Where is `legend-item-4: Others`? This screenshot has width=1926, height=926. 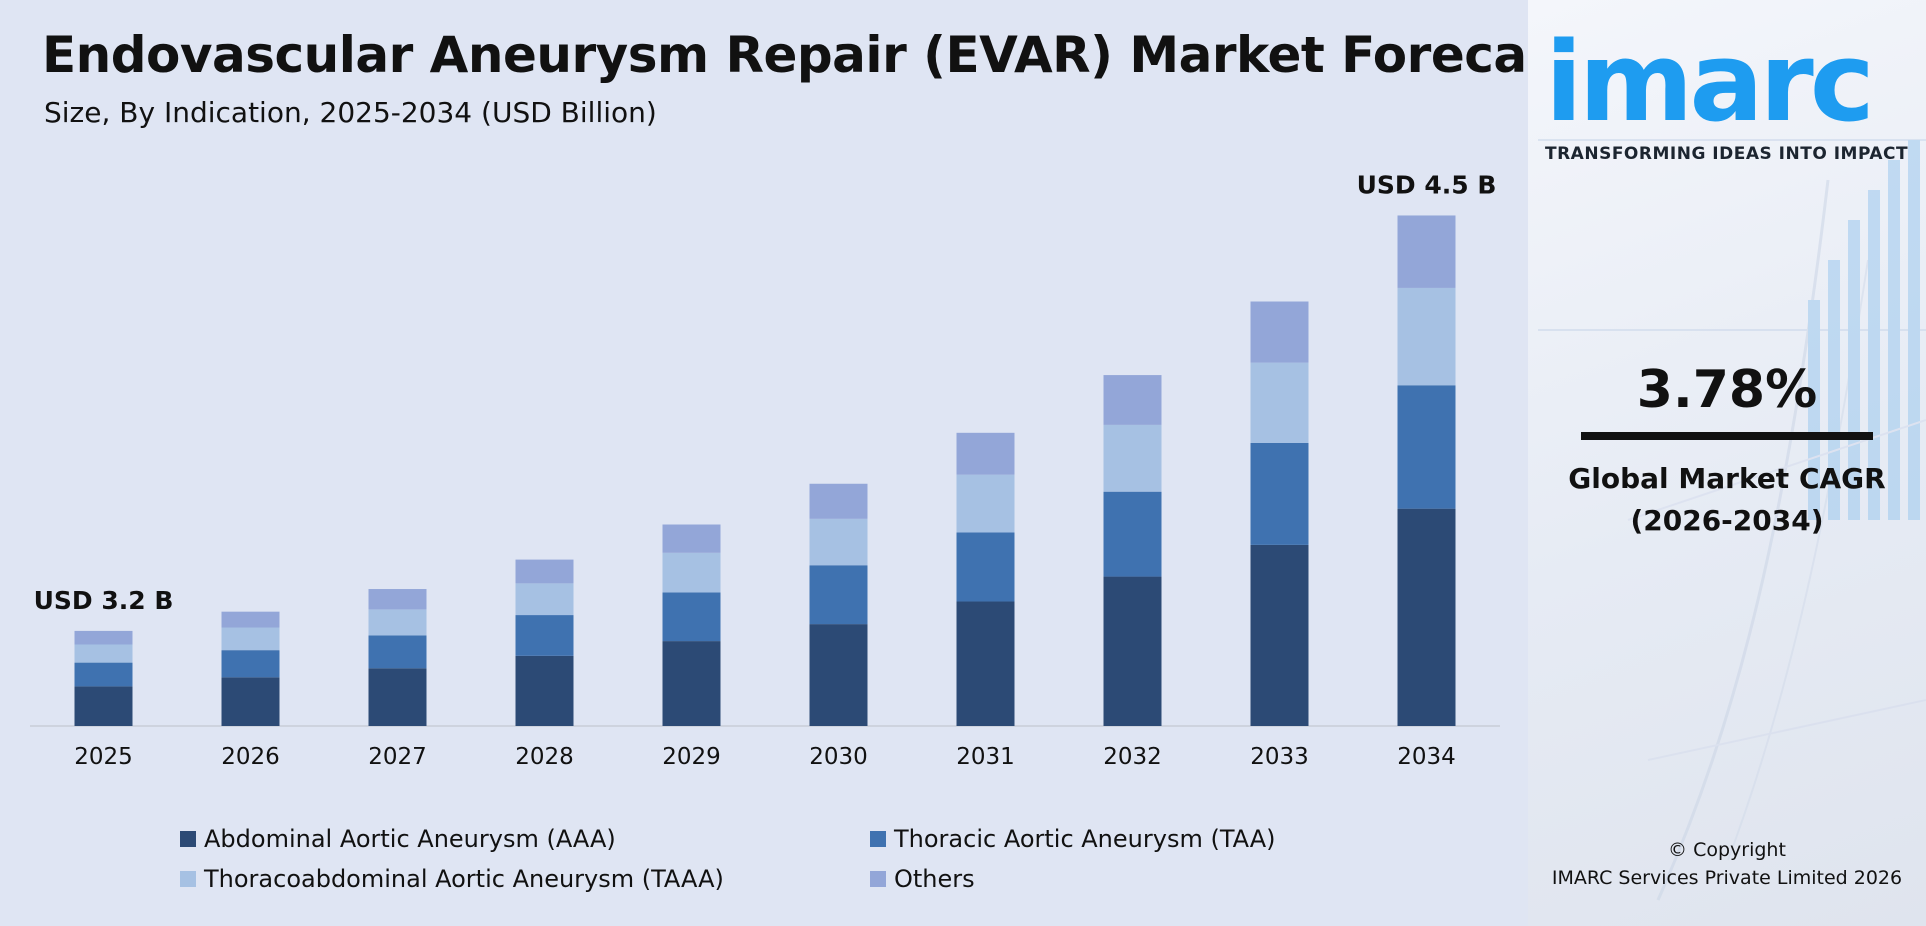
legend-item-4: Others is located at coordinates (922, 879).